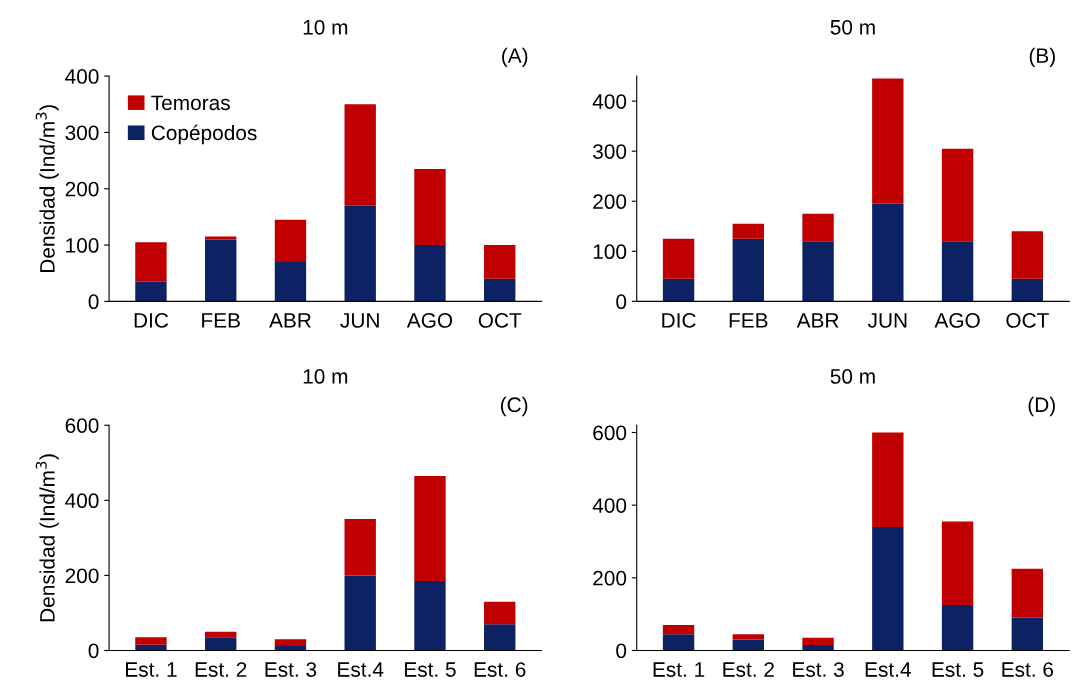 The height and width of the screenshot is (692, 1091). What do you see at coordinates (514, 406) in the screenshot?
I see `text: (C)` at bounding box center [514, 406].